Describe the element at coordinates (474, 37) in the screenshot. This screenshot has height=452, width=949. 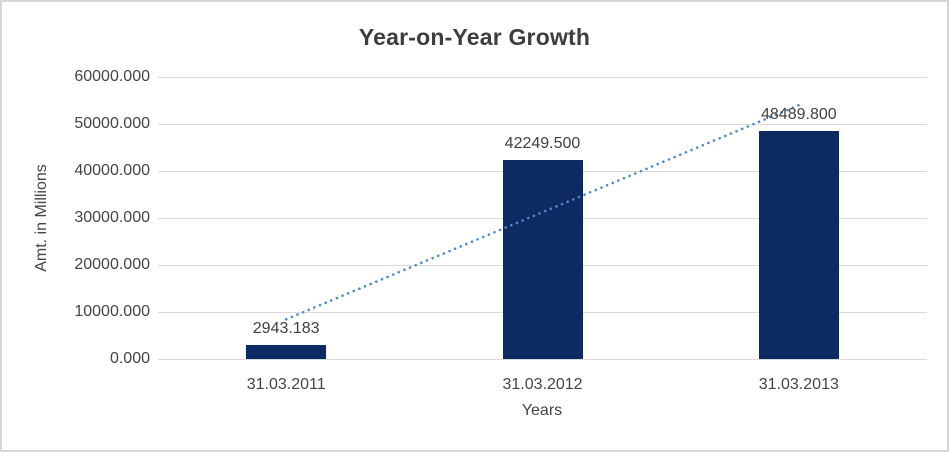
I see `chart-title: Year-on-Year Growth` at that location.